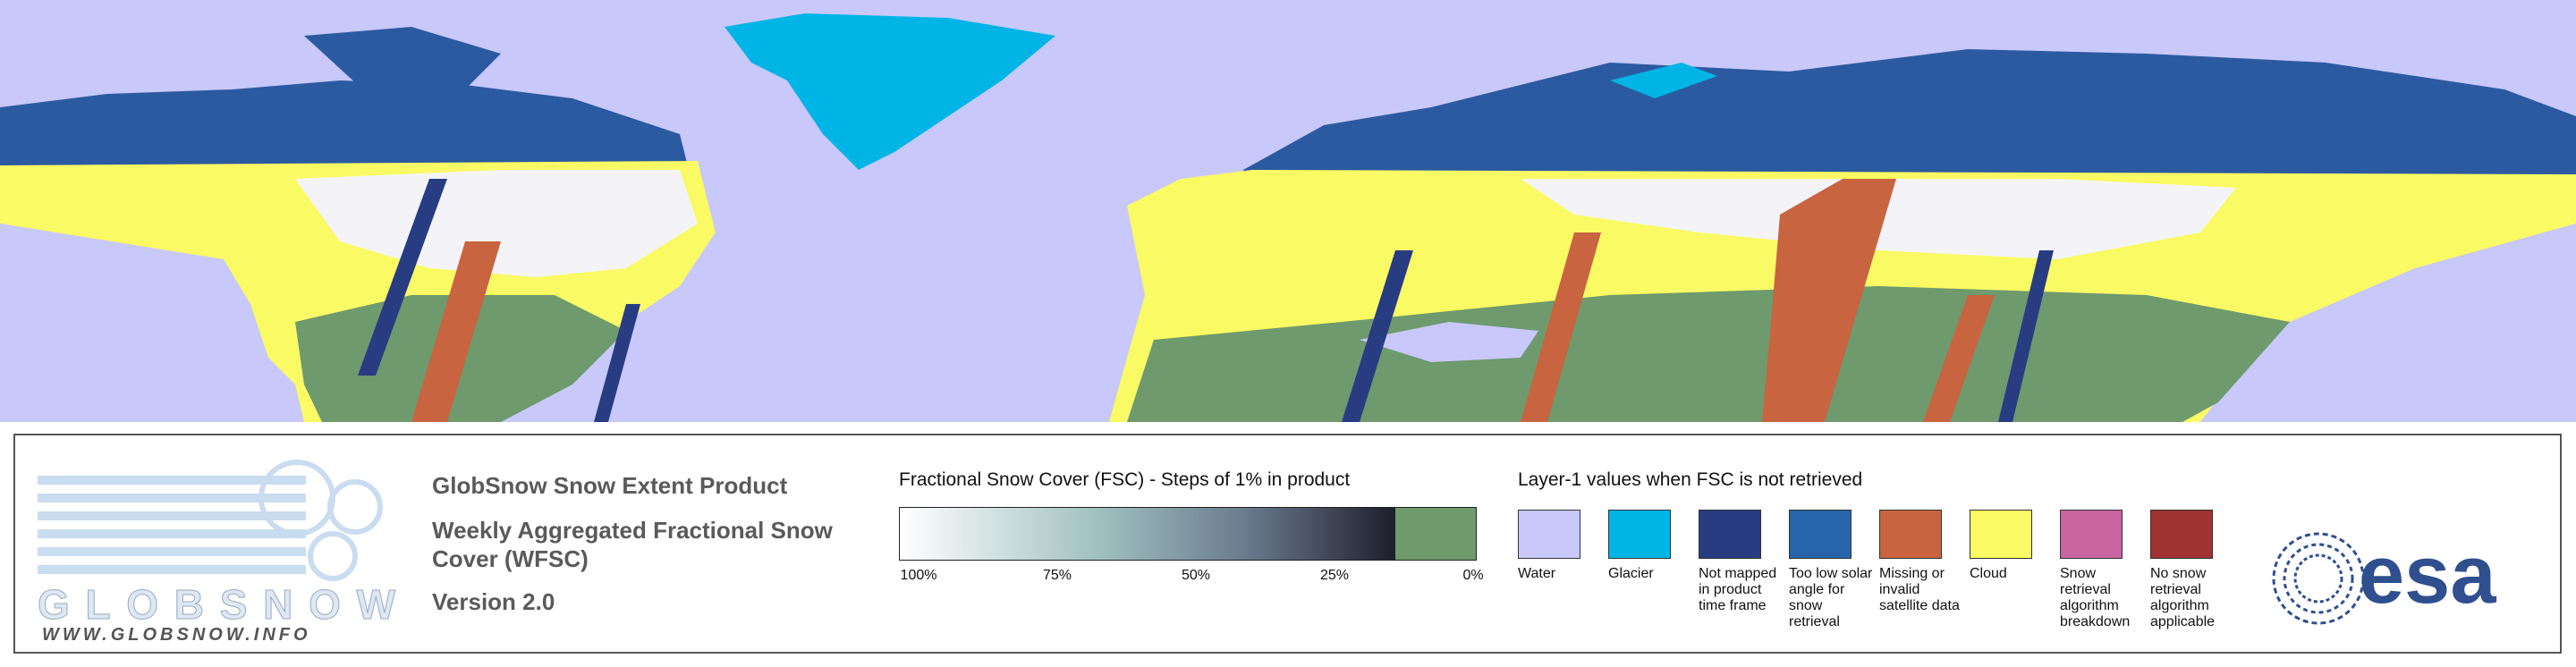 Image resolution: width=2576 pixels, height=667 pixels. What do you see at coordinates (1708, 354) in the screenshot?
I see `eurasia-green` at bounding box center [1708, 354].